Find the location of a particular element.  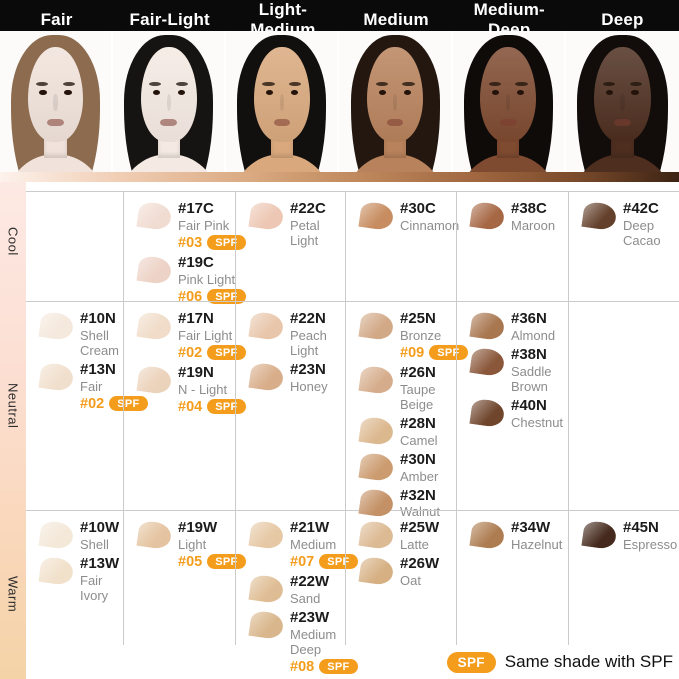

shade-text: #25N Bronze #09 SPF is located at coordinates (434, 335).